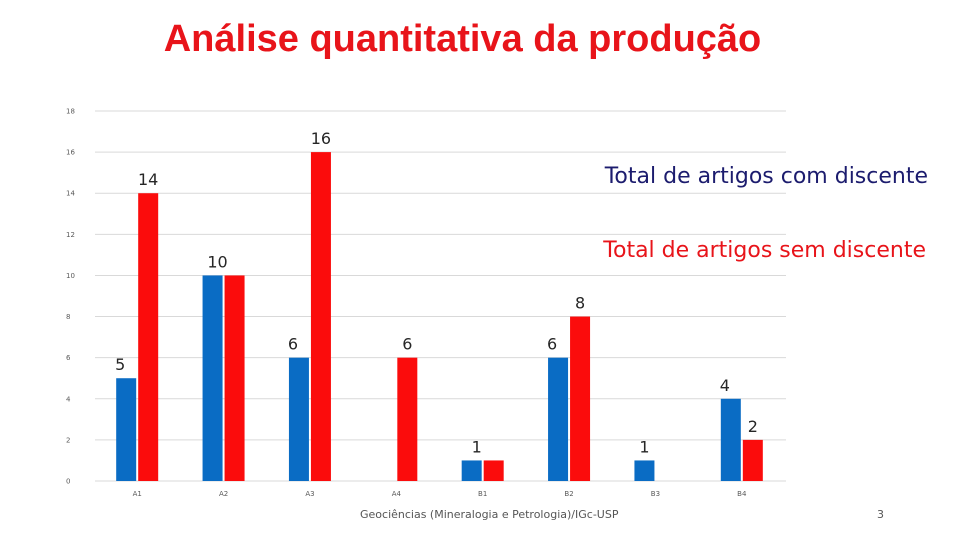  What do you see at coordinates (68, 399) in the screenshot?
I see `y-tick-label-4: 4` at bounding box center [68, 399].